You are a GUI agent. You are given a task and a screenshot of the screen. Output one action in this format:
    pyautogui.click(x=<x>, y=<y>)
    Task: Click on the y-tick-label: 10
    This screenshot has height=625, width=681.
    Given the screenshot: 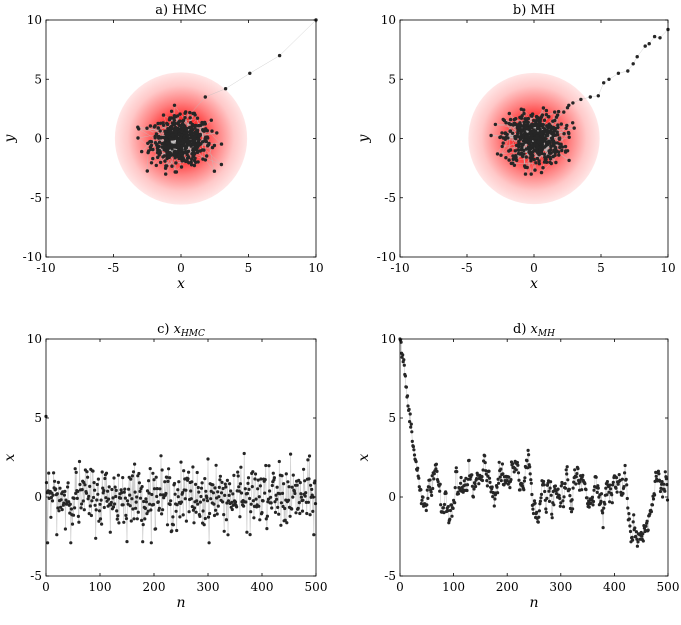 What is the action you would take?
    pyautogui.click(x=388, y=339)
    